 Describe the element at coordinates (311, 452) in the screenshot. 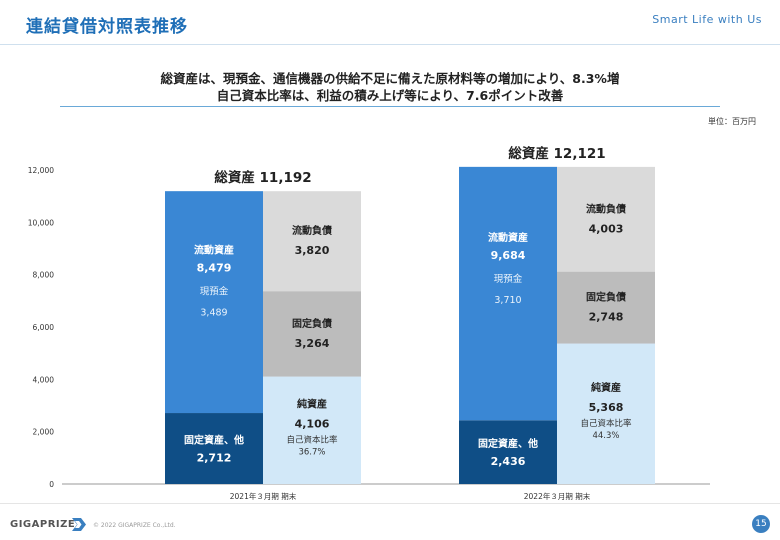

I see `equity-ratio-value: 36.7%` at that location.